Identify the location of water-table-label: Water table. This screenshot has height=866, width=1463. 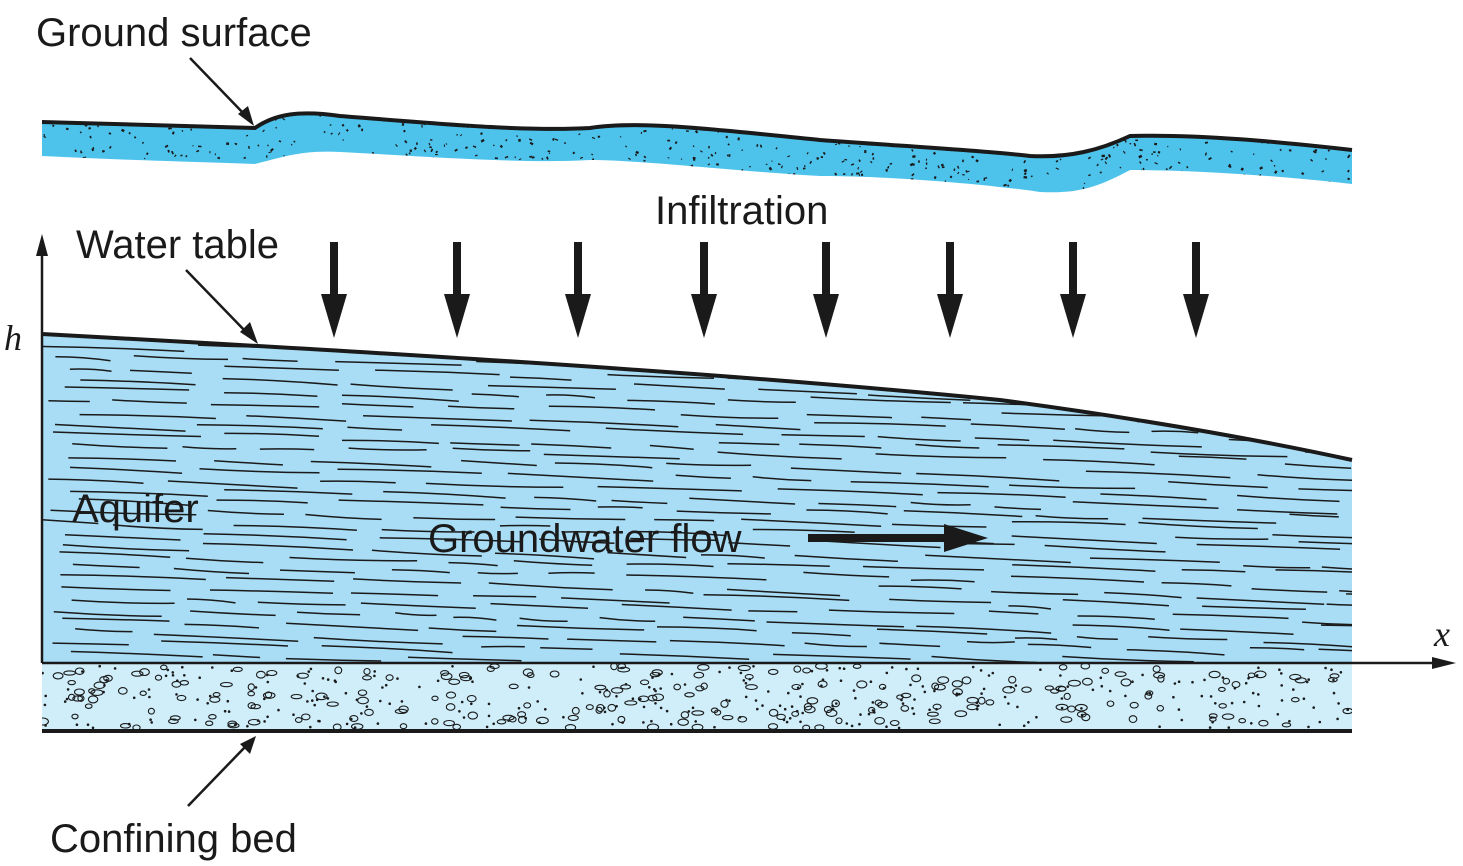
(177, 245).